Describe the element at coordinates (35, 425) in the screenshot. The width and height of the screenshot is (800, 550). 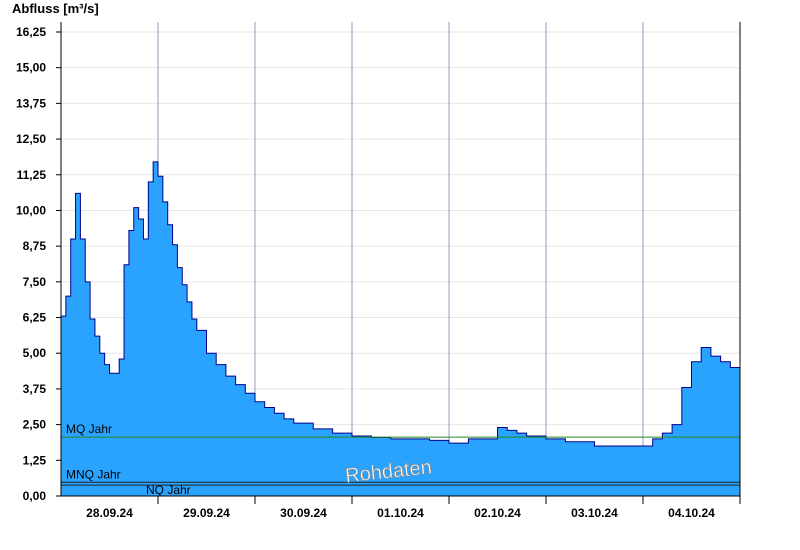
I see `y-tick-label: 2,50` at that location.